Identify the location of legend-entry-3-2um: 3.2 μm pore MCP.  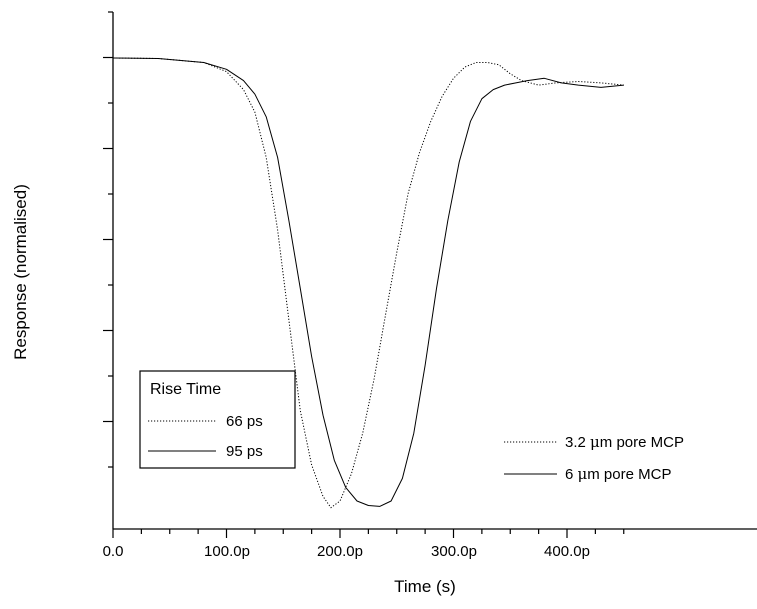
(624, 442).